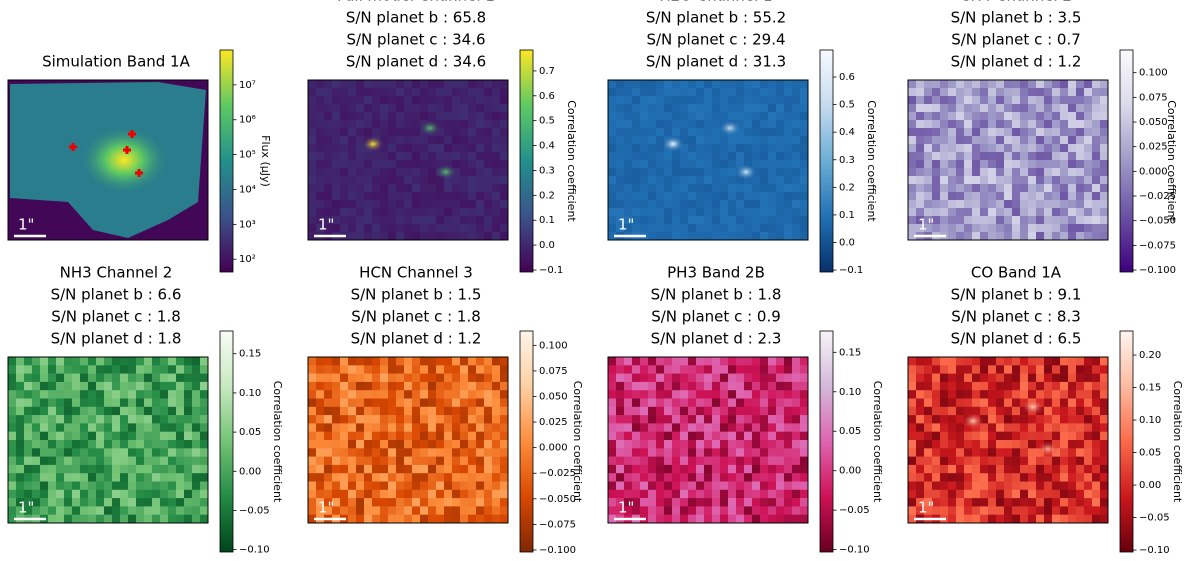 This screenshot has height=561, width=1197. What do you see at coordinates (715, 2) in the screenshot?
I see `panel-title: H2O Channel 1` at bounding box center [715, 2].